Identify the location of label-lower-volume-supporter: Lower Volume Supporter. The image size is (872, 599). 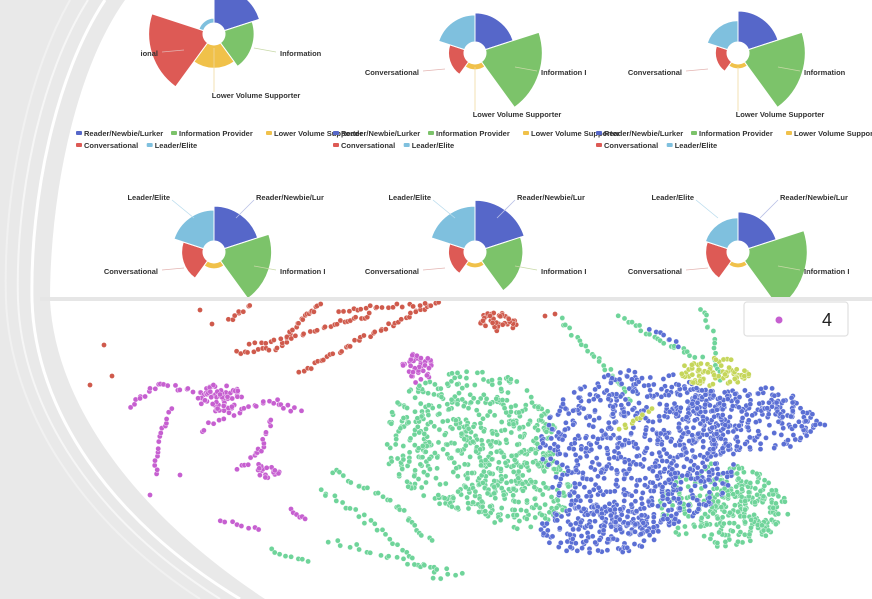
(517, 114).